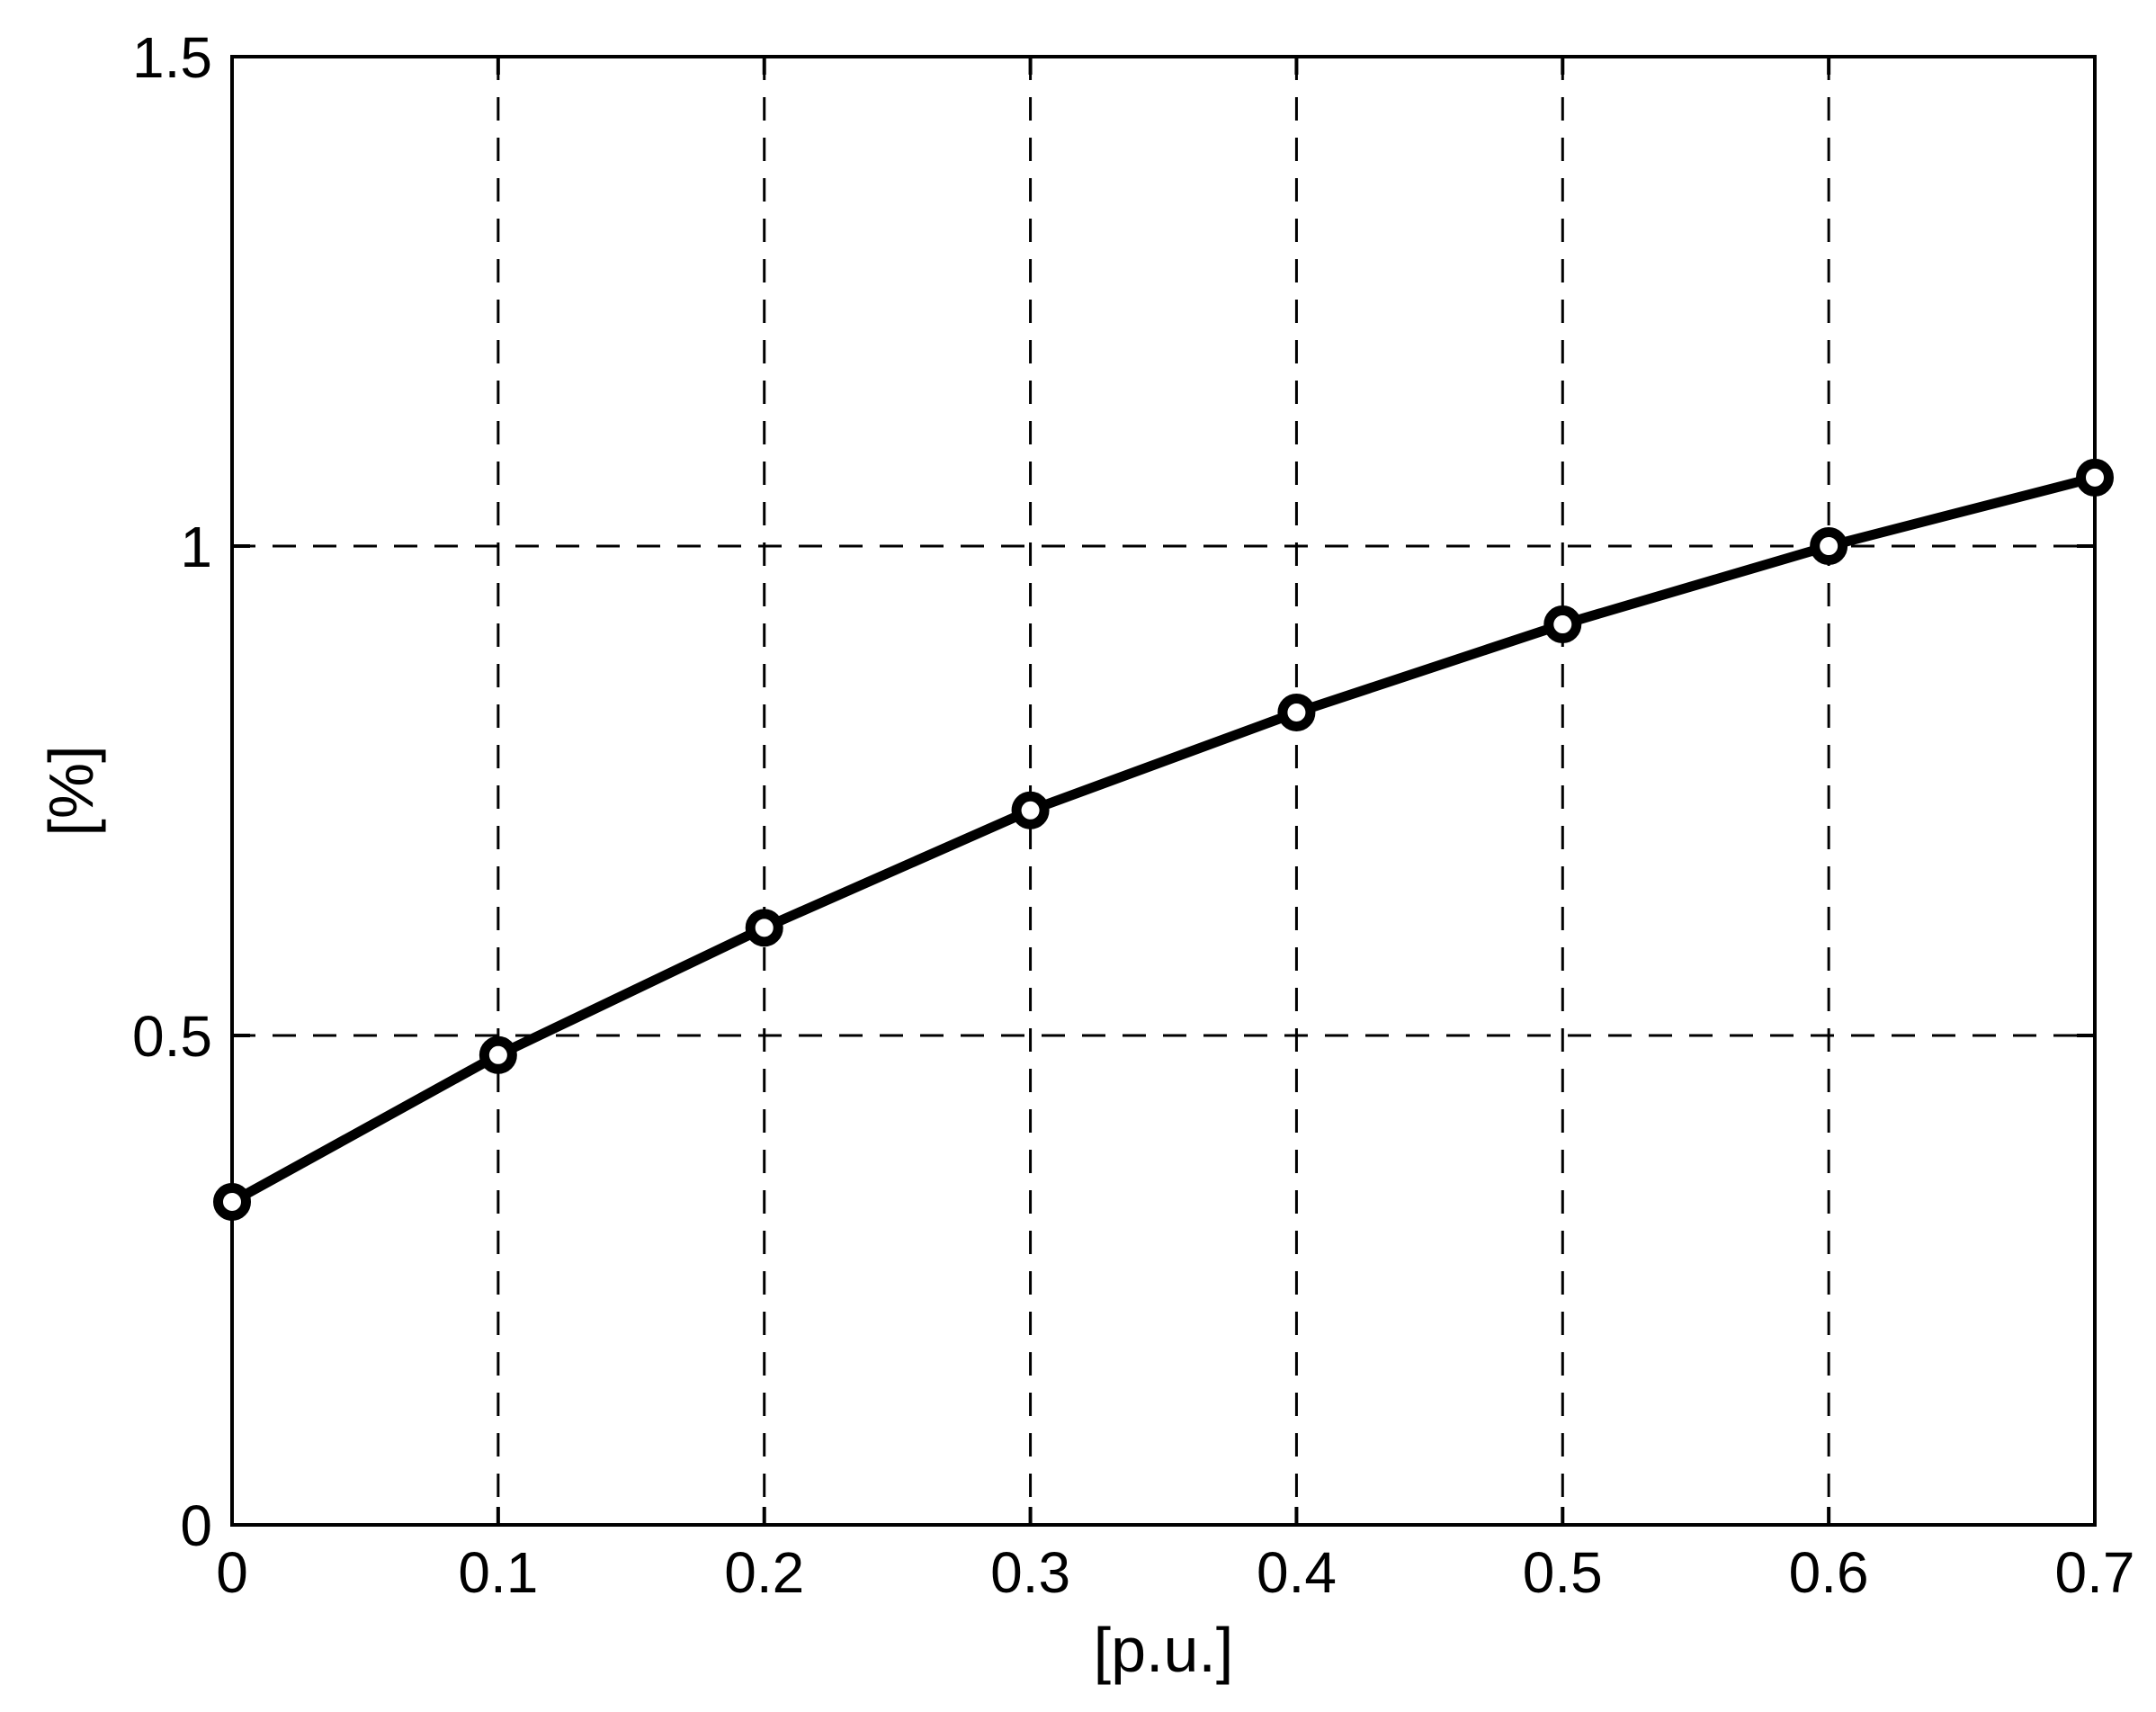  Describe the element at coordinates (1297, 1572) in the screenshot. I see `x-tick-label: 0.4` at that location.